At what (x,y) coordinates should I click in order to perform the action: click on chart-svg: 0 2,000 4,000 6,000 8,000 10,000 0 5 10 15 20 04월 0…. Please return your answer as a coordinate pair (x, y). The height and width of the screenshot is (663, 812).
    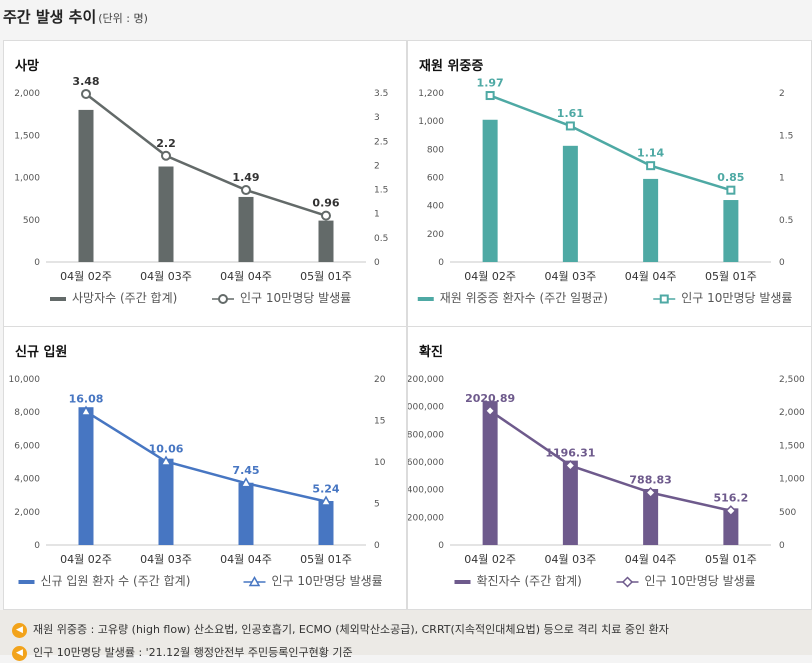
    Looking at the image, I should click on (197, 481).